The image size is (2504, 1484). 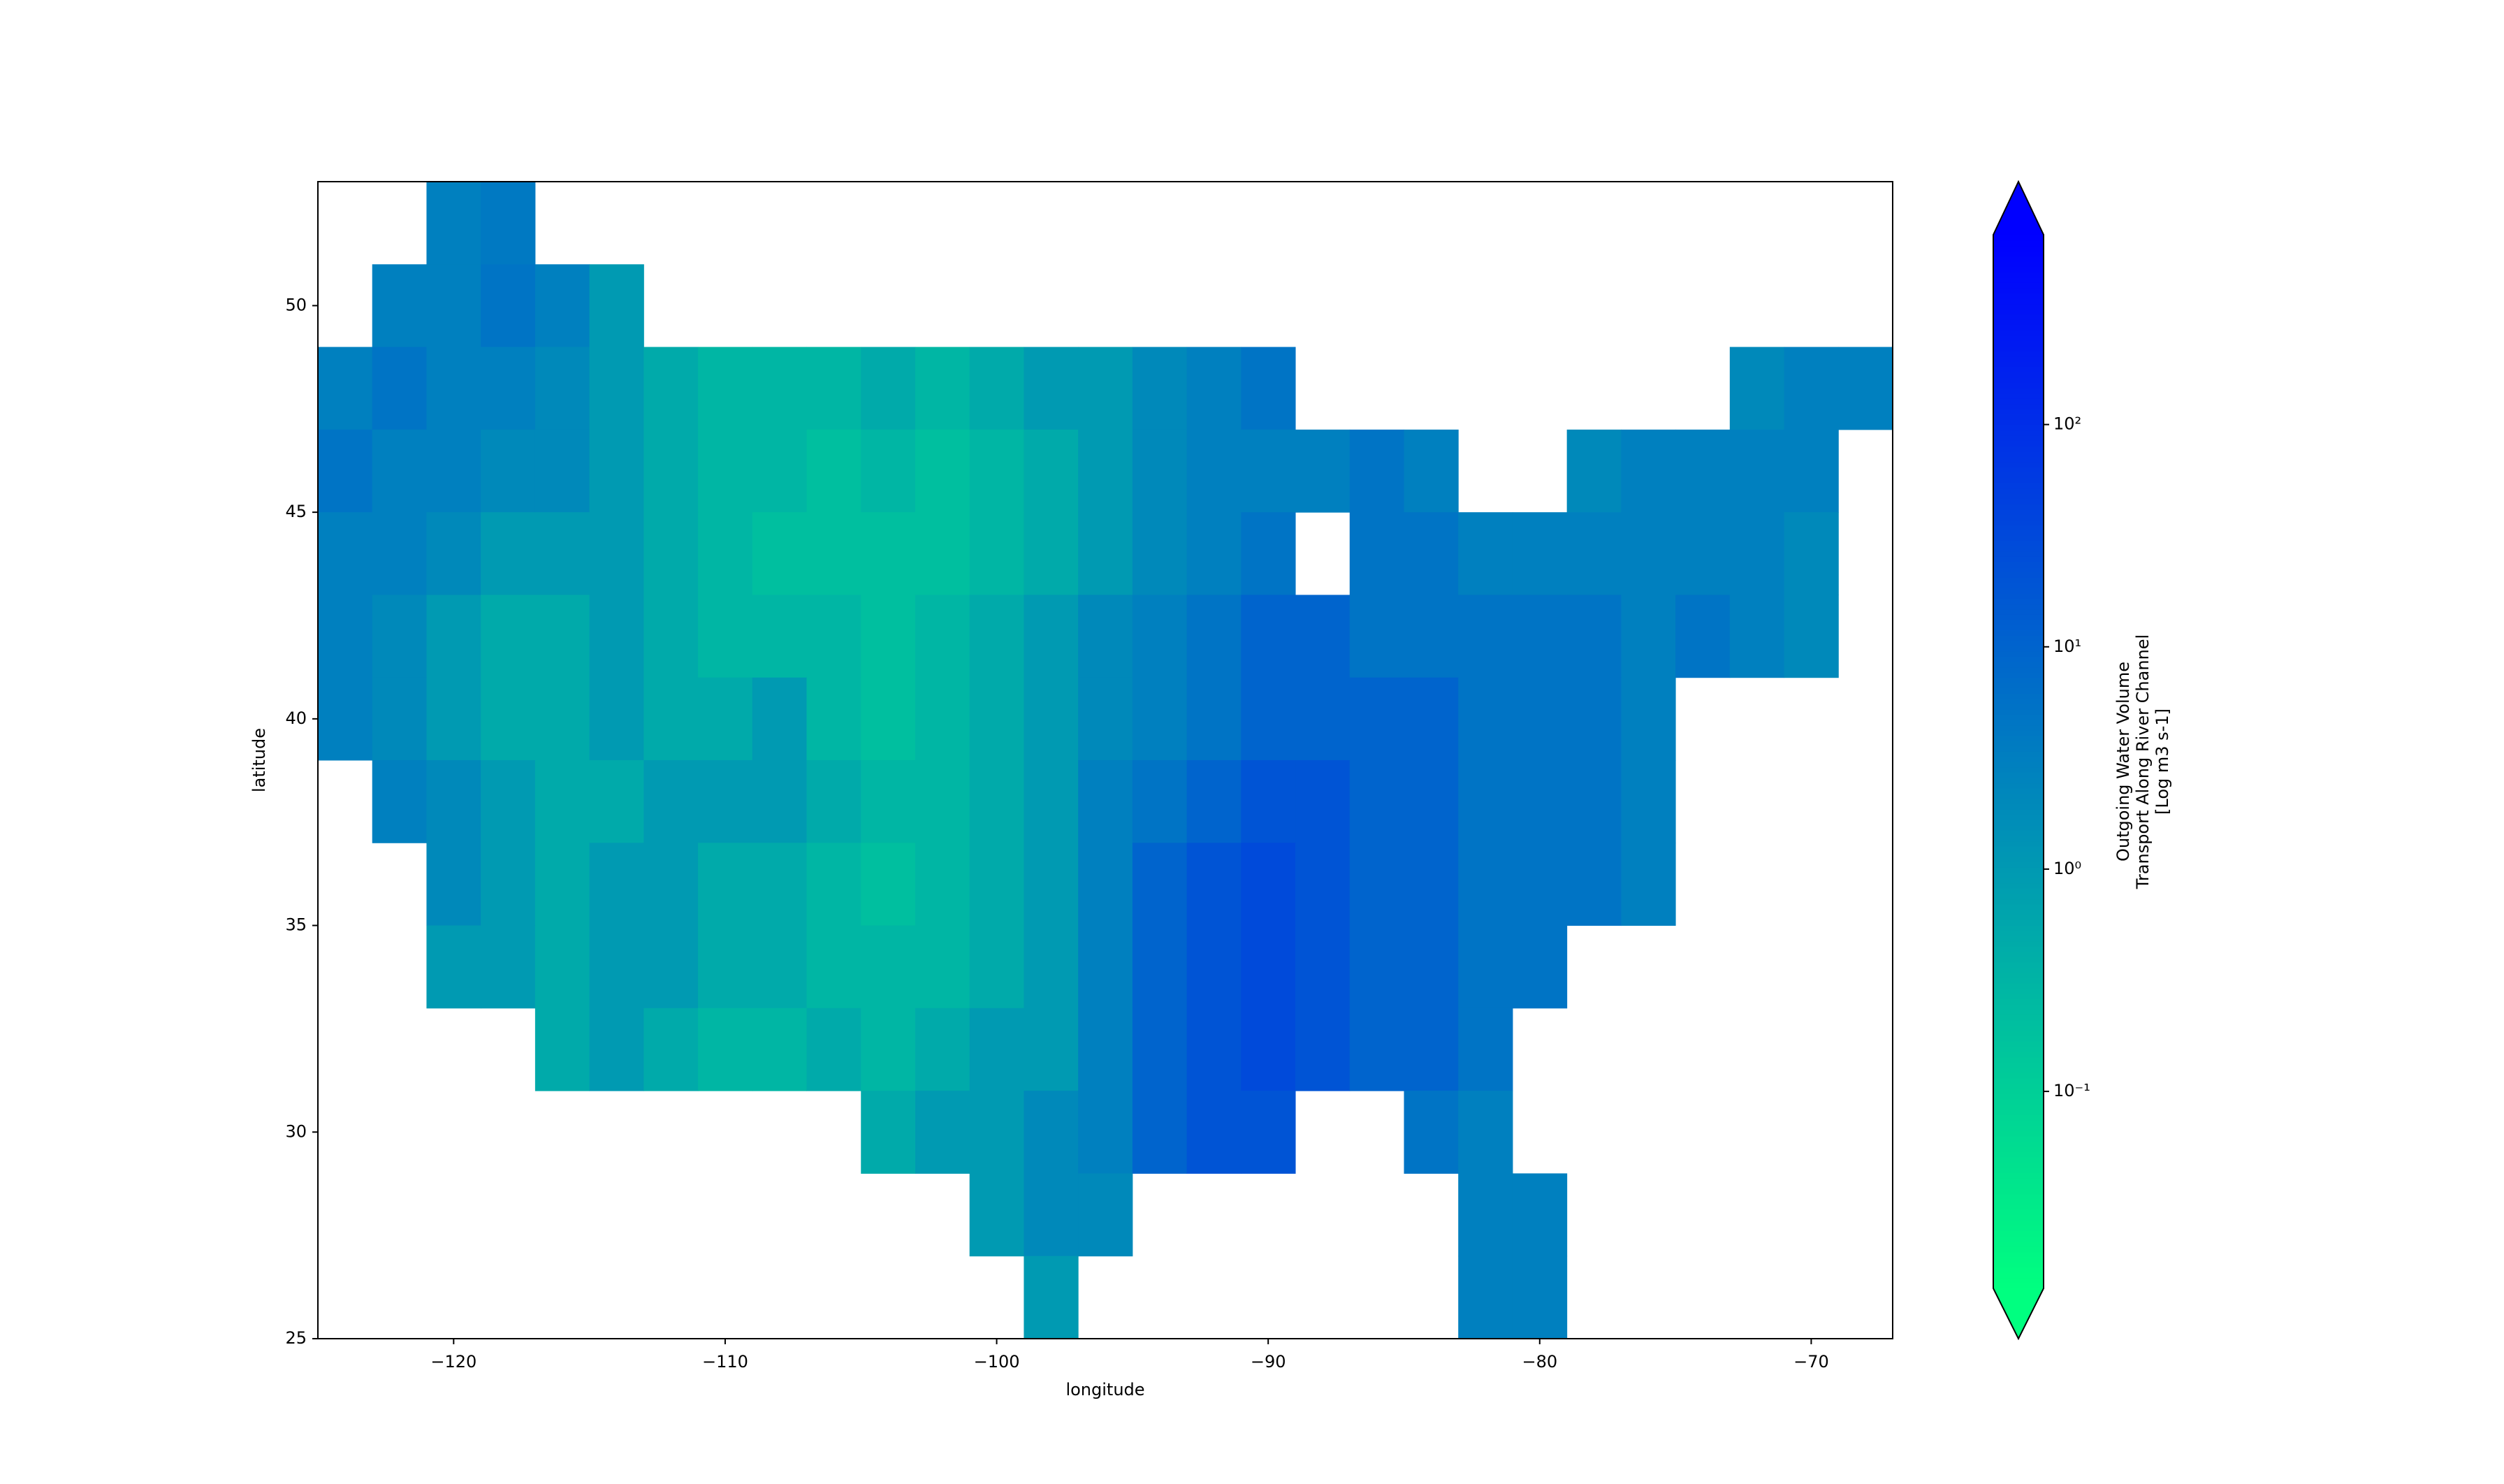 What do you see at coordinates (1811, 1362) in the screenshot?
I see `x-tick-label: −70` at bounding box center [1811, 1362].